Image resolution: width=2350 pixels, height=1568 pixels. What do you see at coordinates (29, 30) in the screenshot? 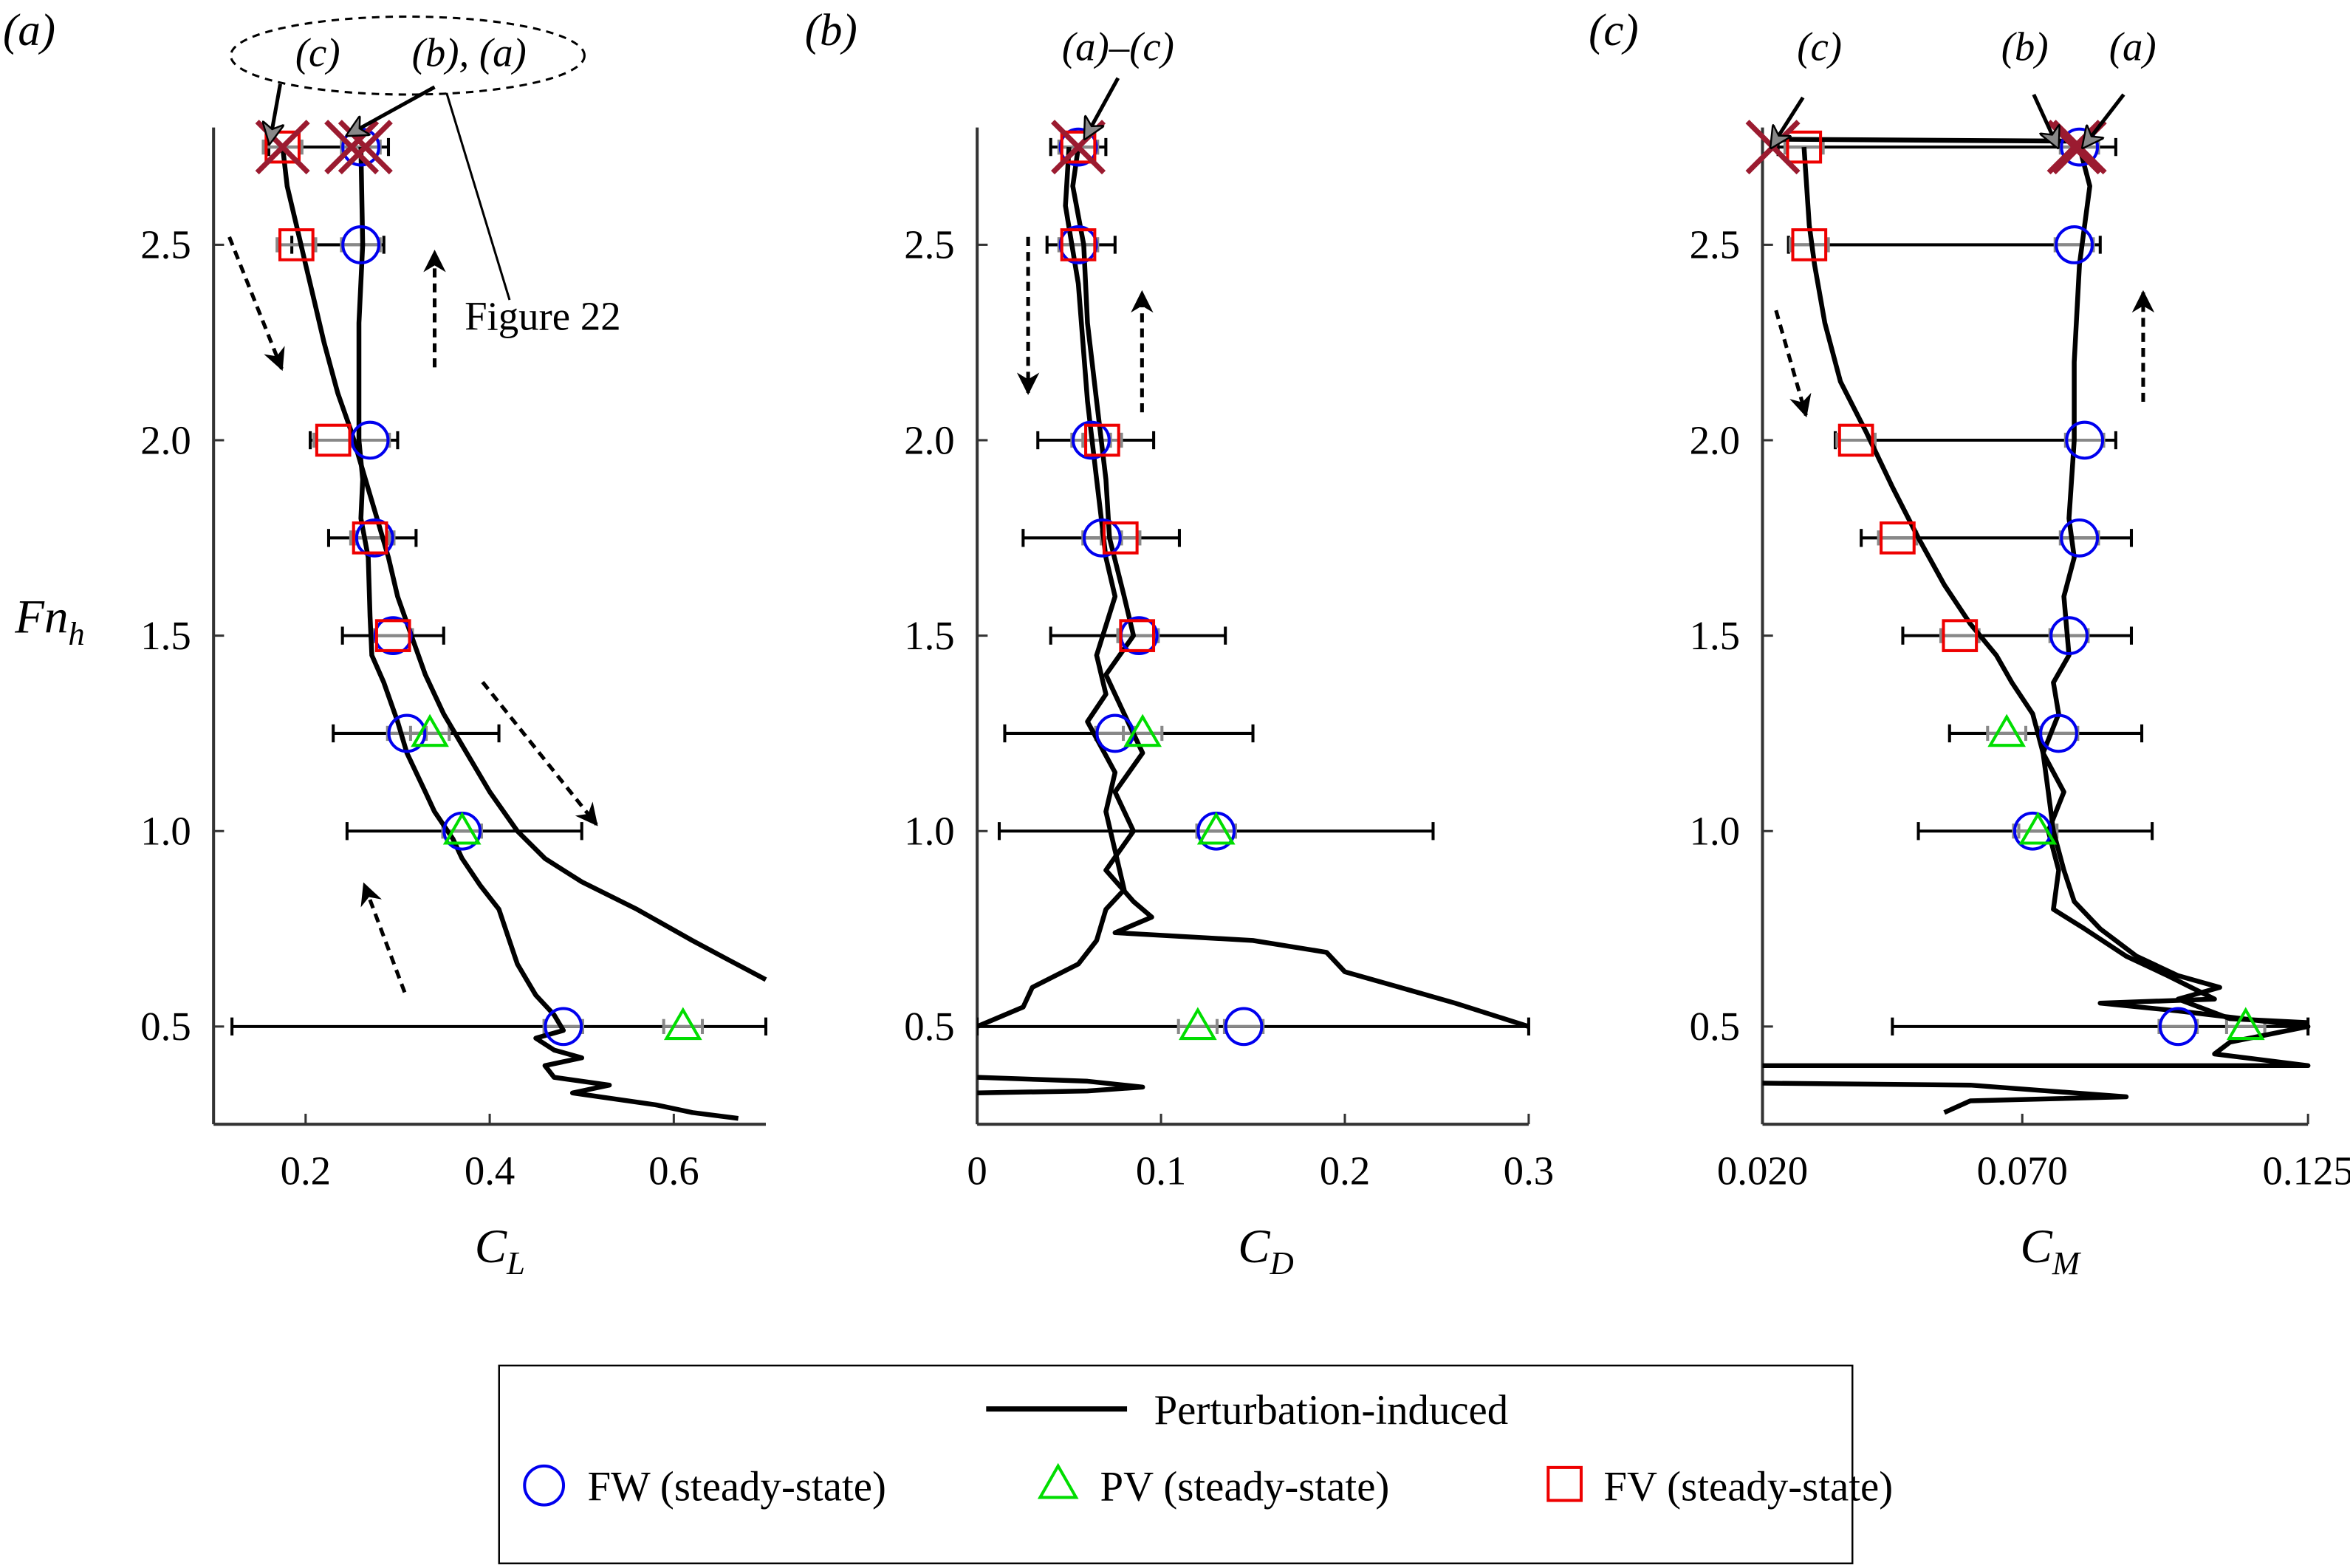
I see `panel-label: (a)` at bounding box center [29, 30].